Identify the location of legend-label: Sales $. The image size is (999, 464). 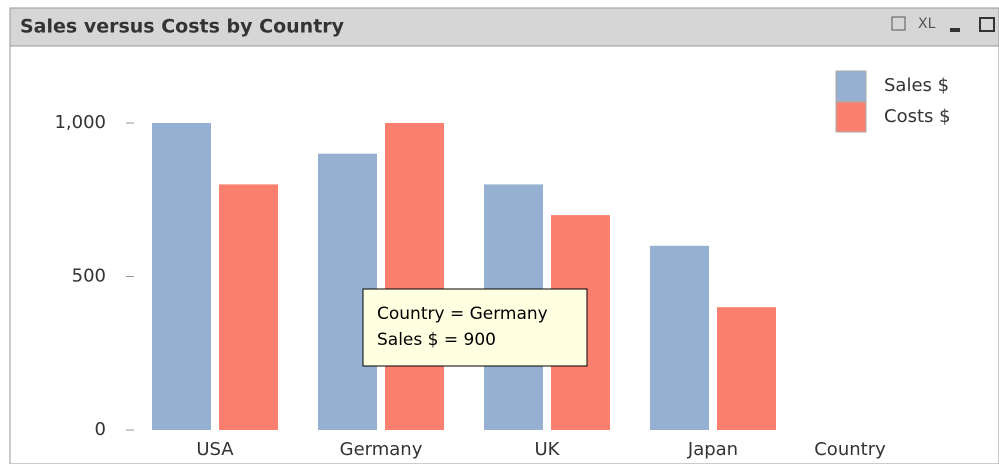
(916, 85).